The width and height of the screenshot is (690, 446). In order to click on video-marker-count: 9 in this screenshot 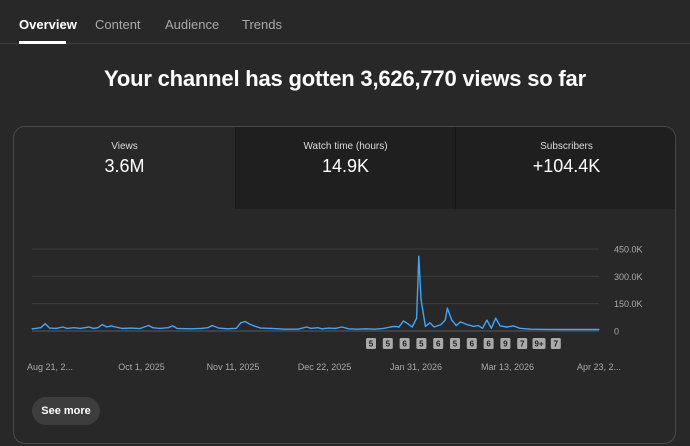, I will do `click(505, 344)`.